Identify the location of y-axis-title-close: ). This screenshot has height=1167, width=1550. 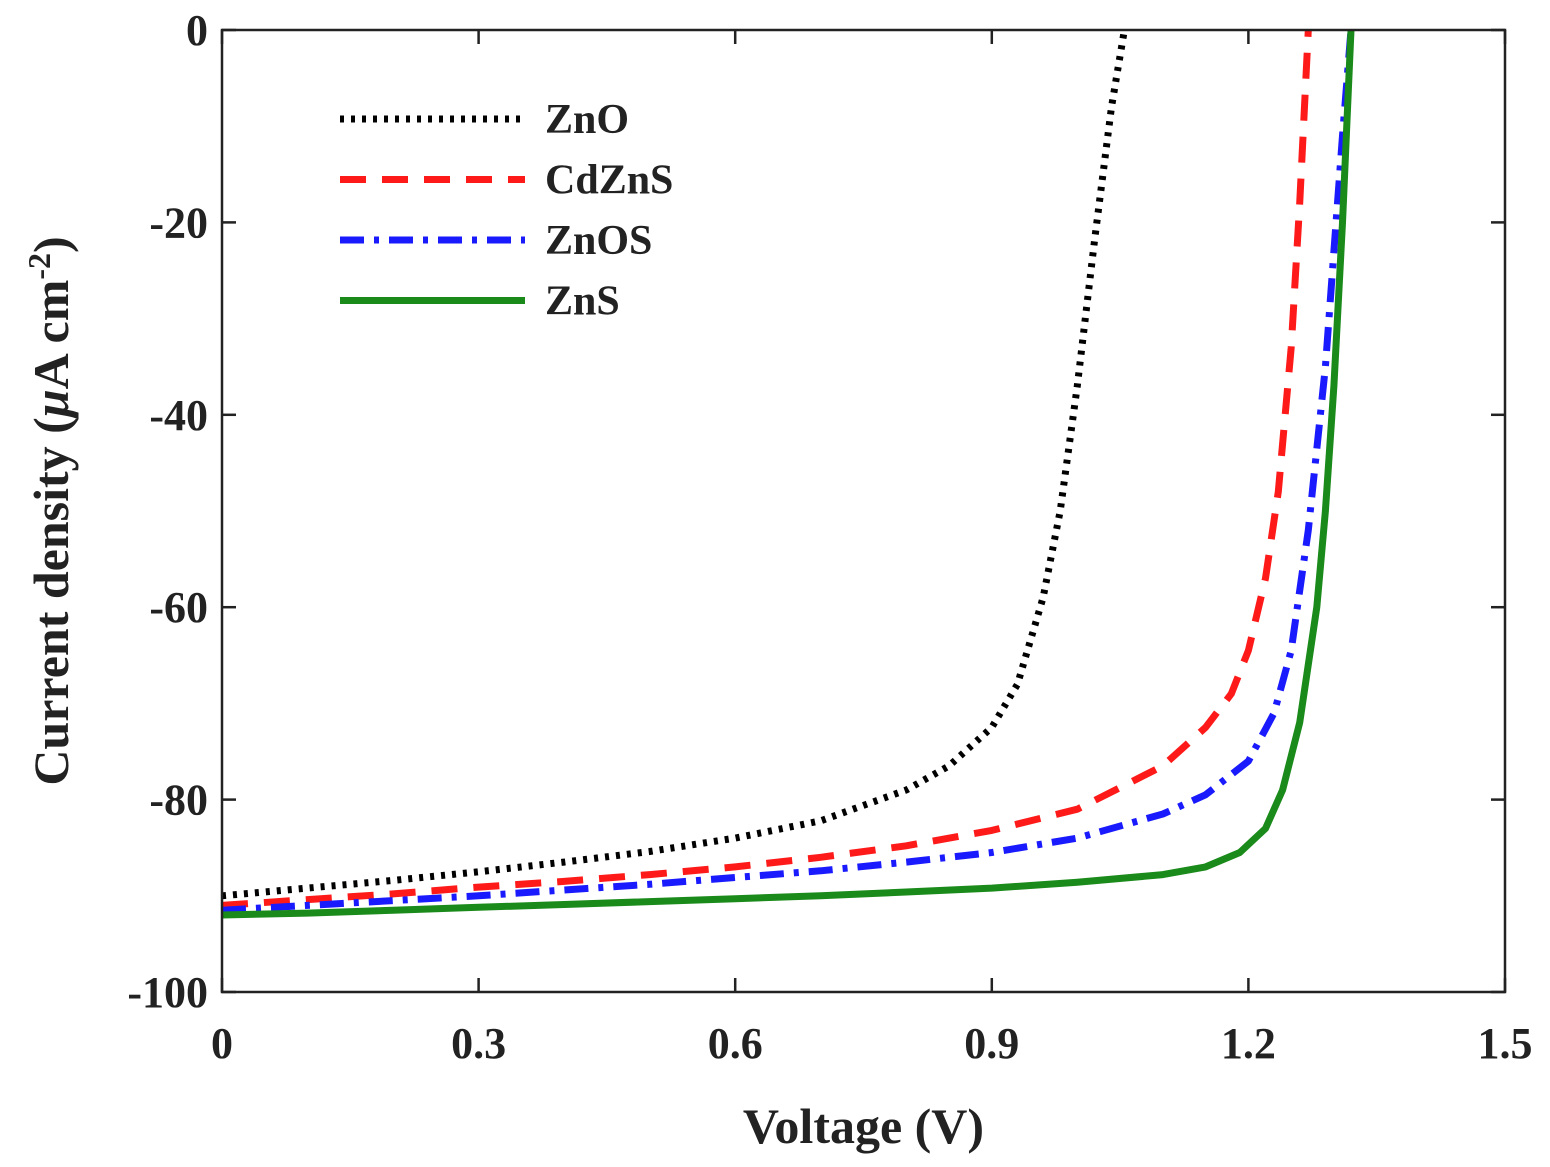
(51, 244).